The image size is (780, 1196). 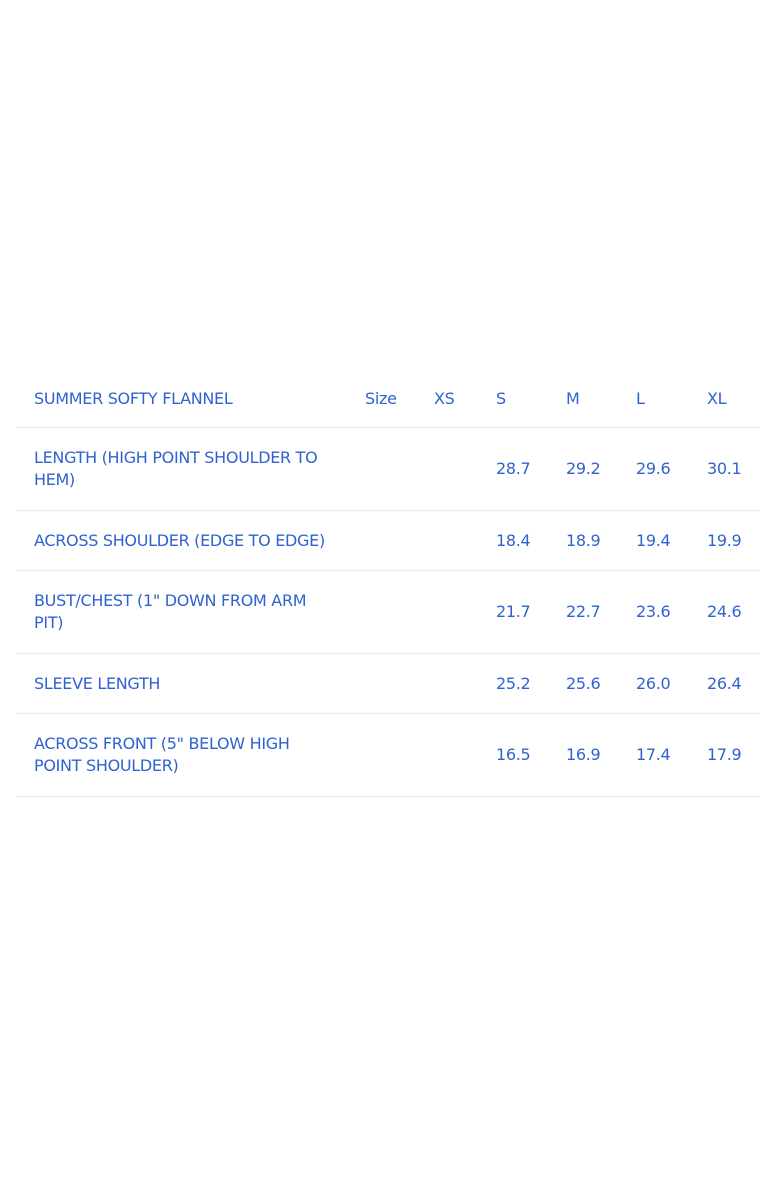 I want to click on header-xs: XS, so click(x=444, y=398).